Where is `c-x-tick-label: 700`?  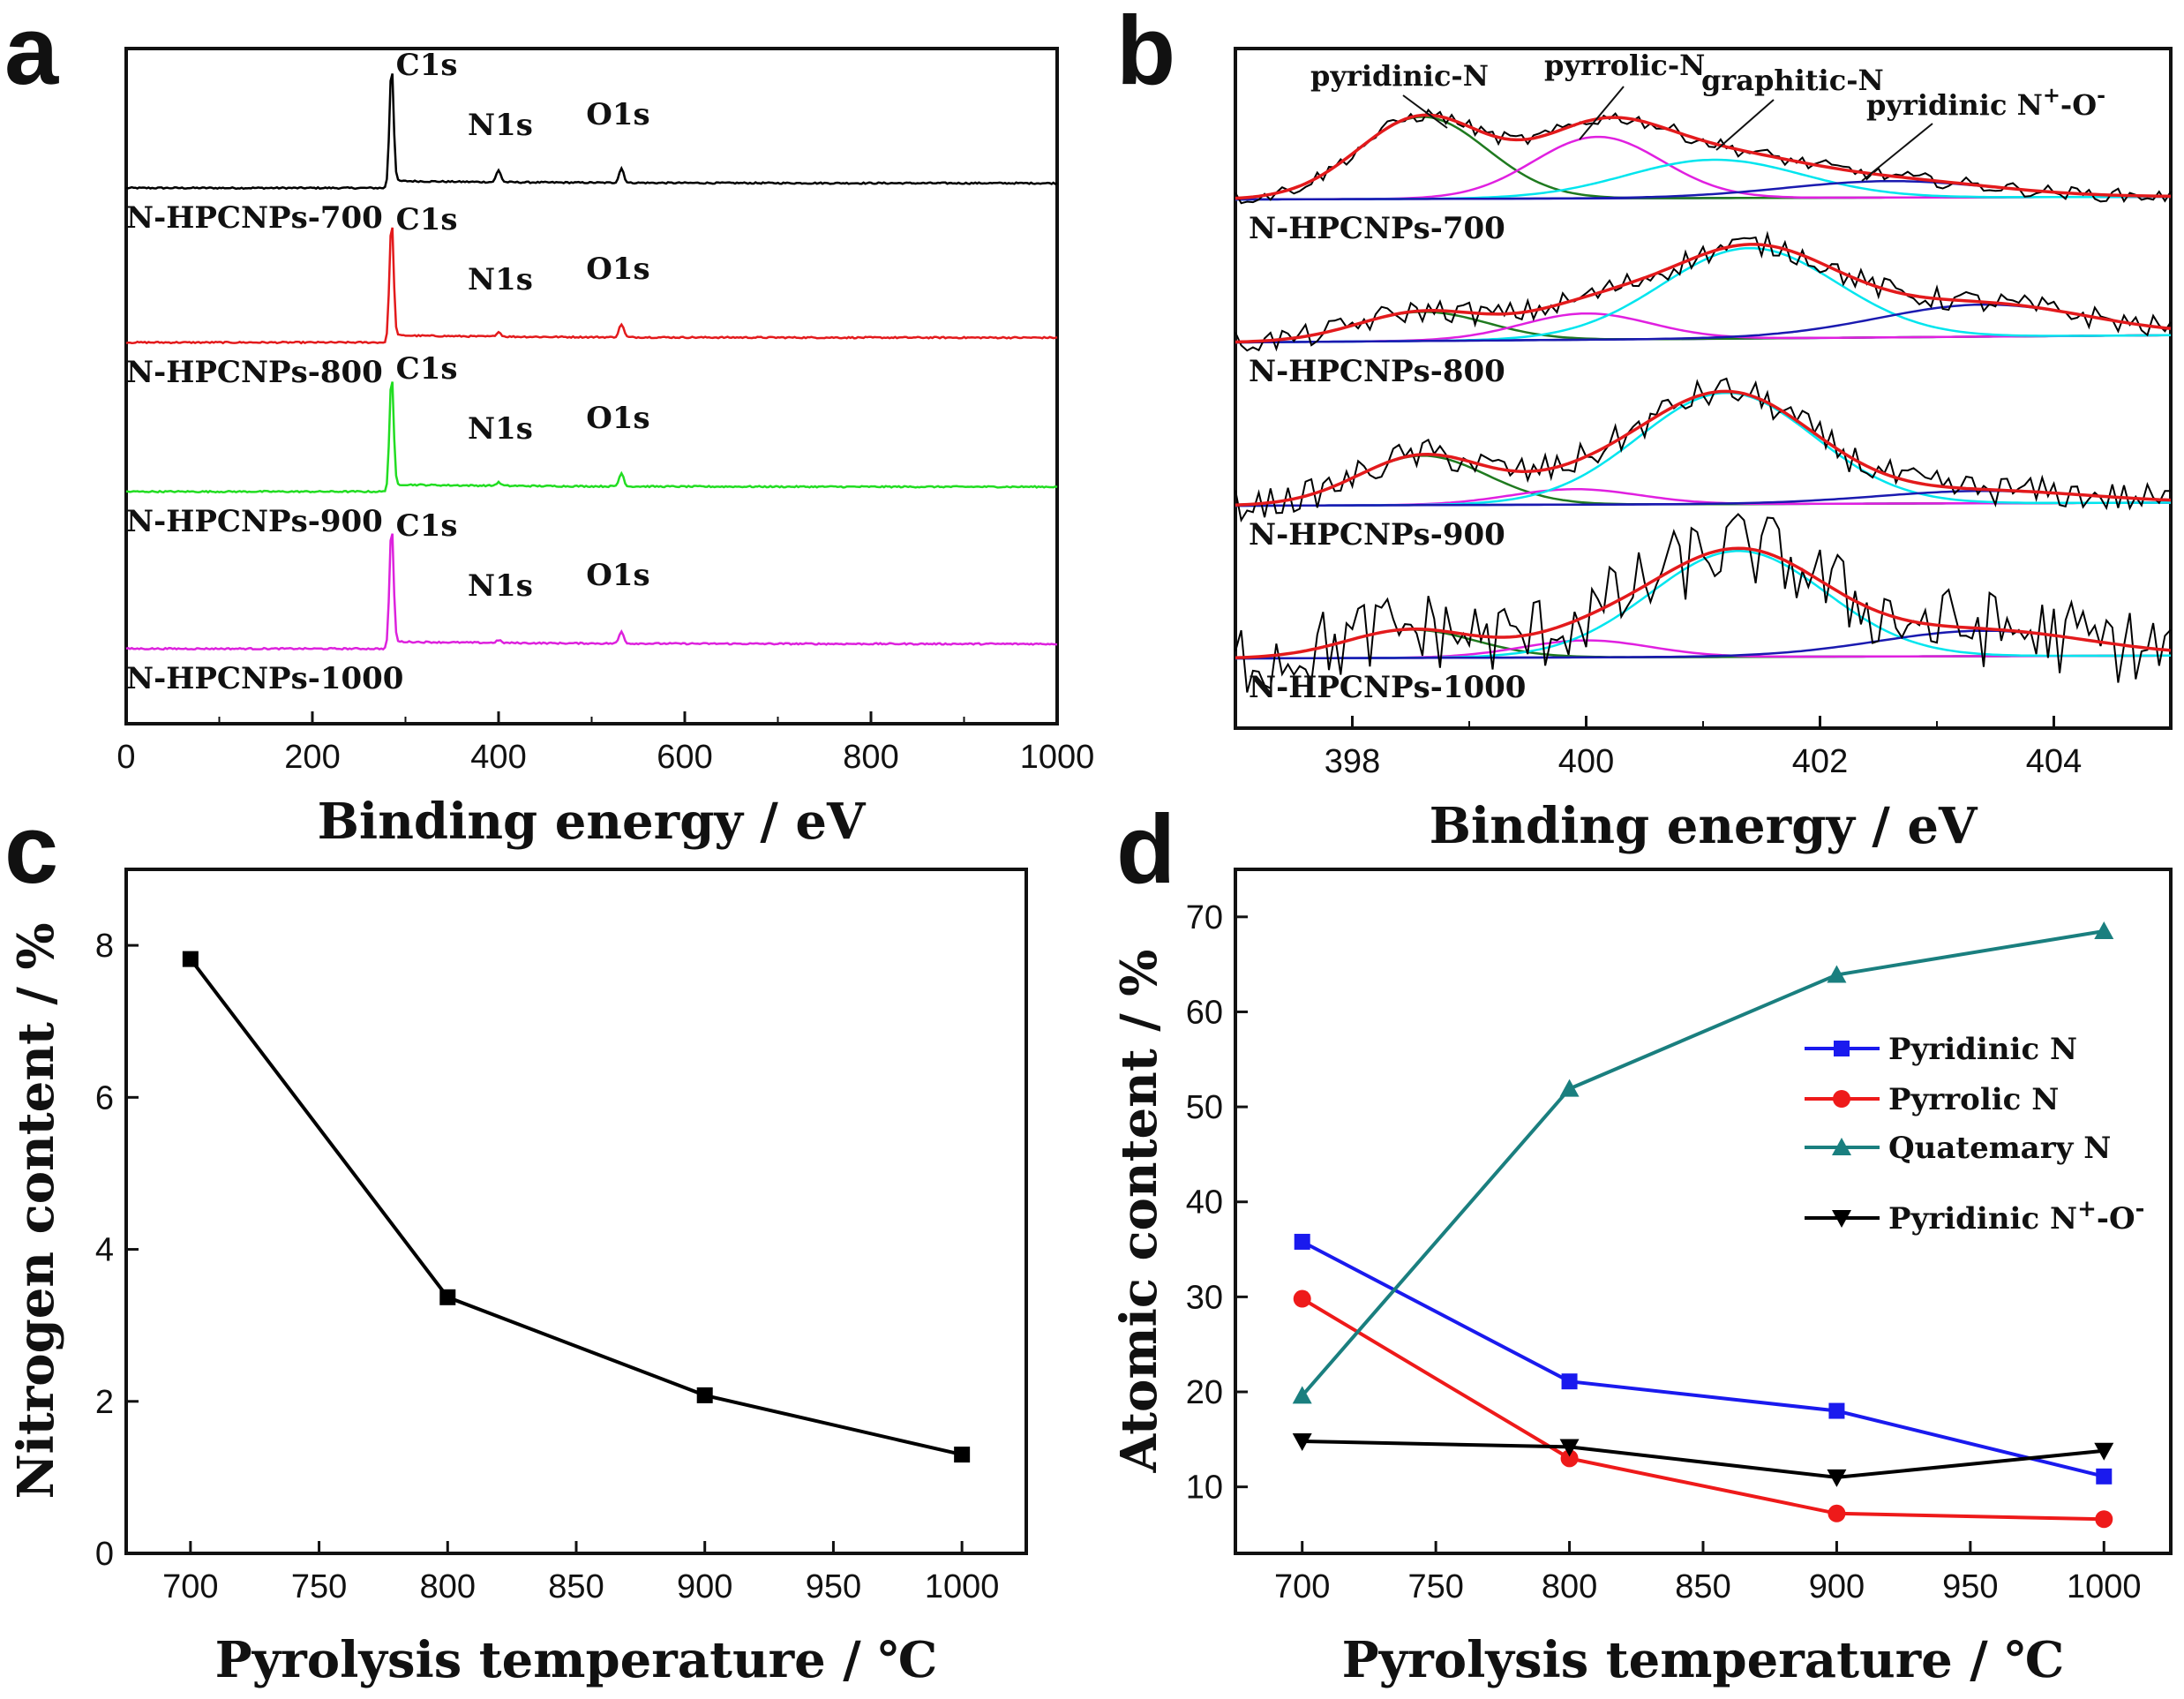
c-x-tick-label: 700 is located at coordinates (190, 1586).